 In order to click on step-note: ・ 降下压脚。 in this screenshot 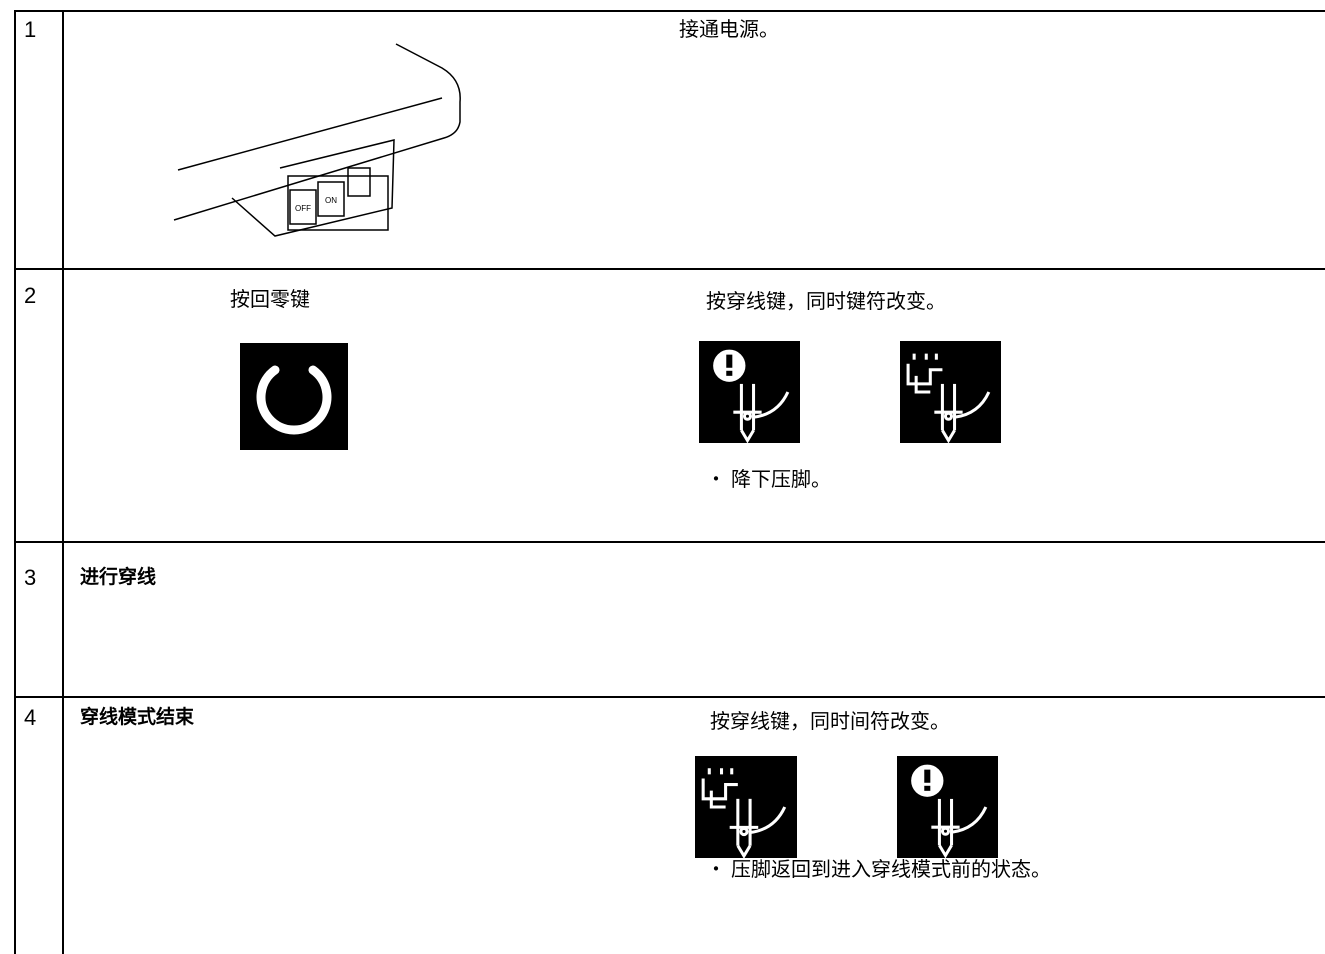, I will do `click(768, 480)`.